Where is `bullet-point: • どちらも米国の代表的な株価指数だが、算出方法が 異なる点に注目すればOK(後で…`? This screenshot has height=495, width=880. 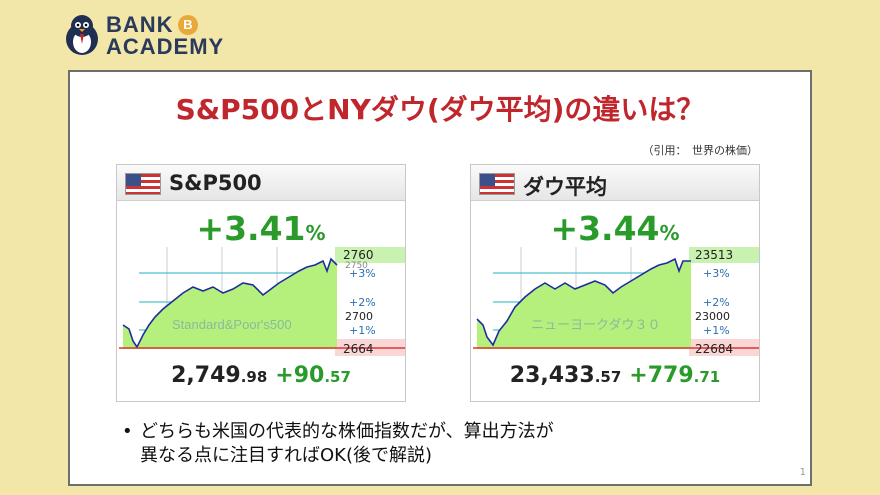
bullet-point: • どちらも米国の代表的な株価指数だが、算出方法が 異なる点に注目すればOK(後で… is located at coordinates (338, 444).